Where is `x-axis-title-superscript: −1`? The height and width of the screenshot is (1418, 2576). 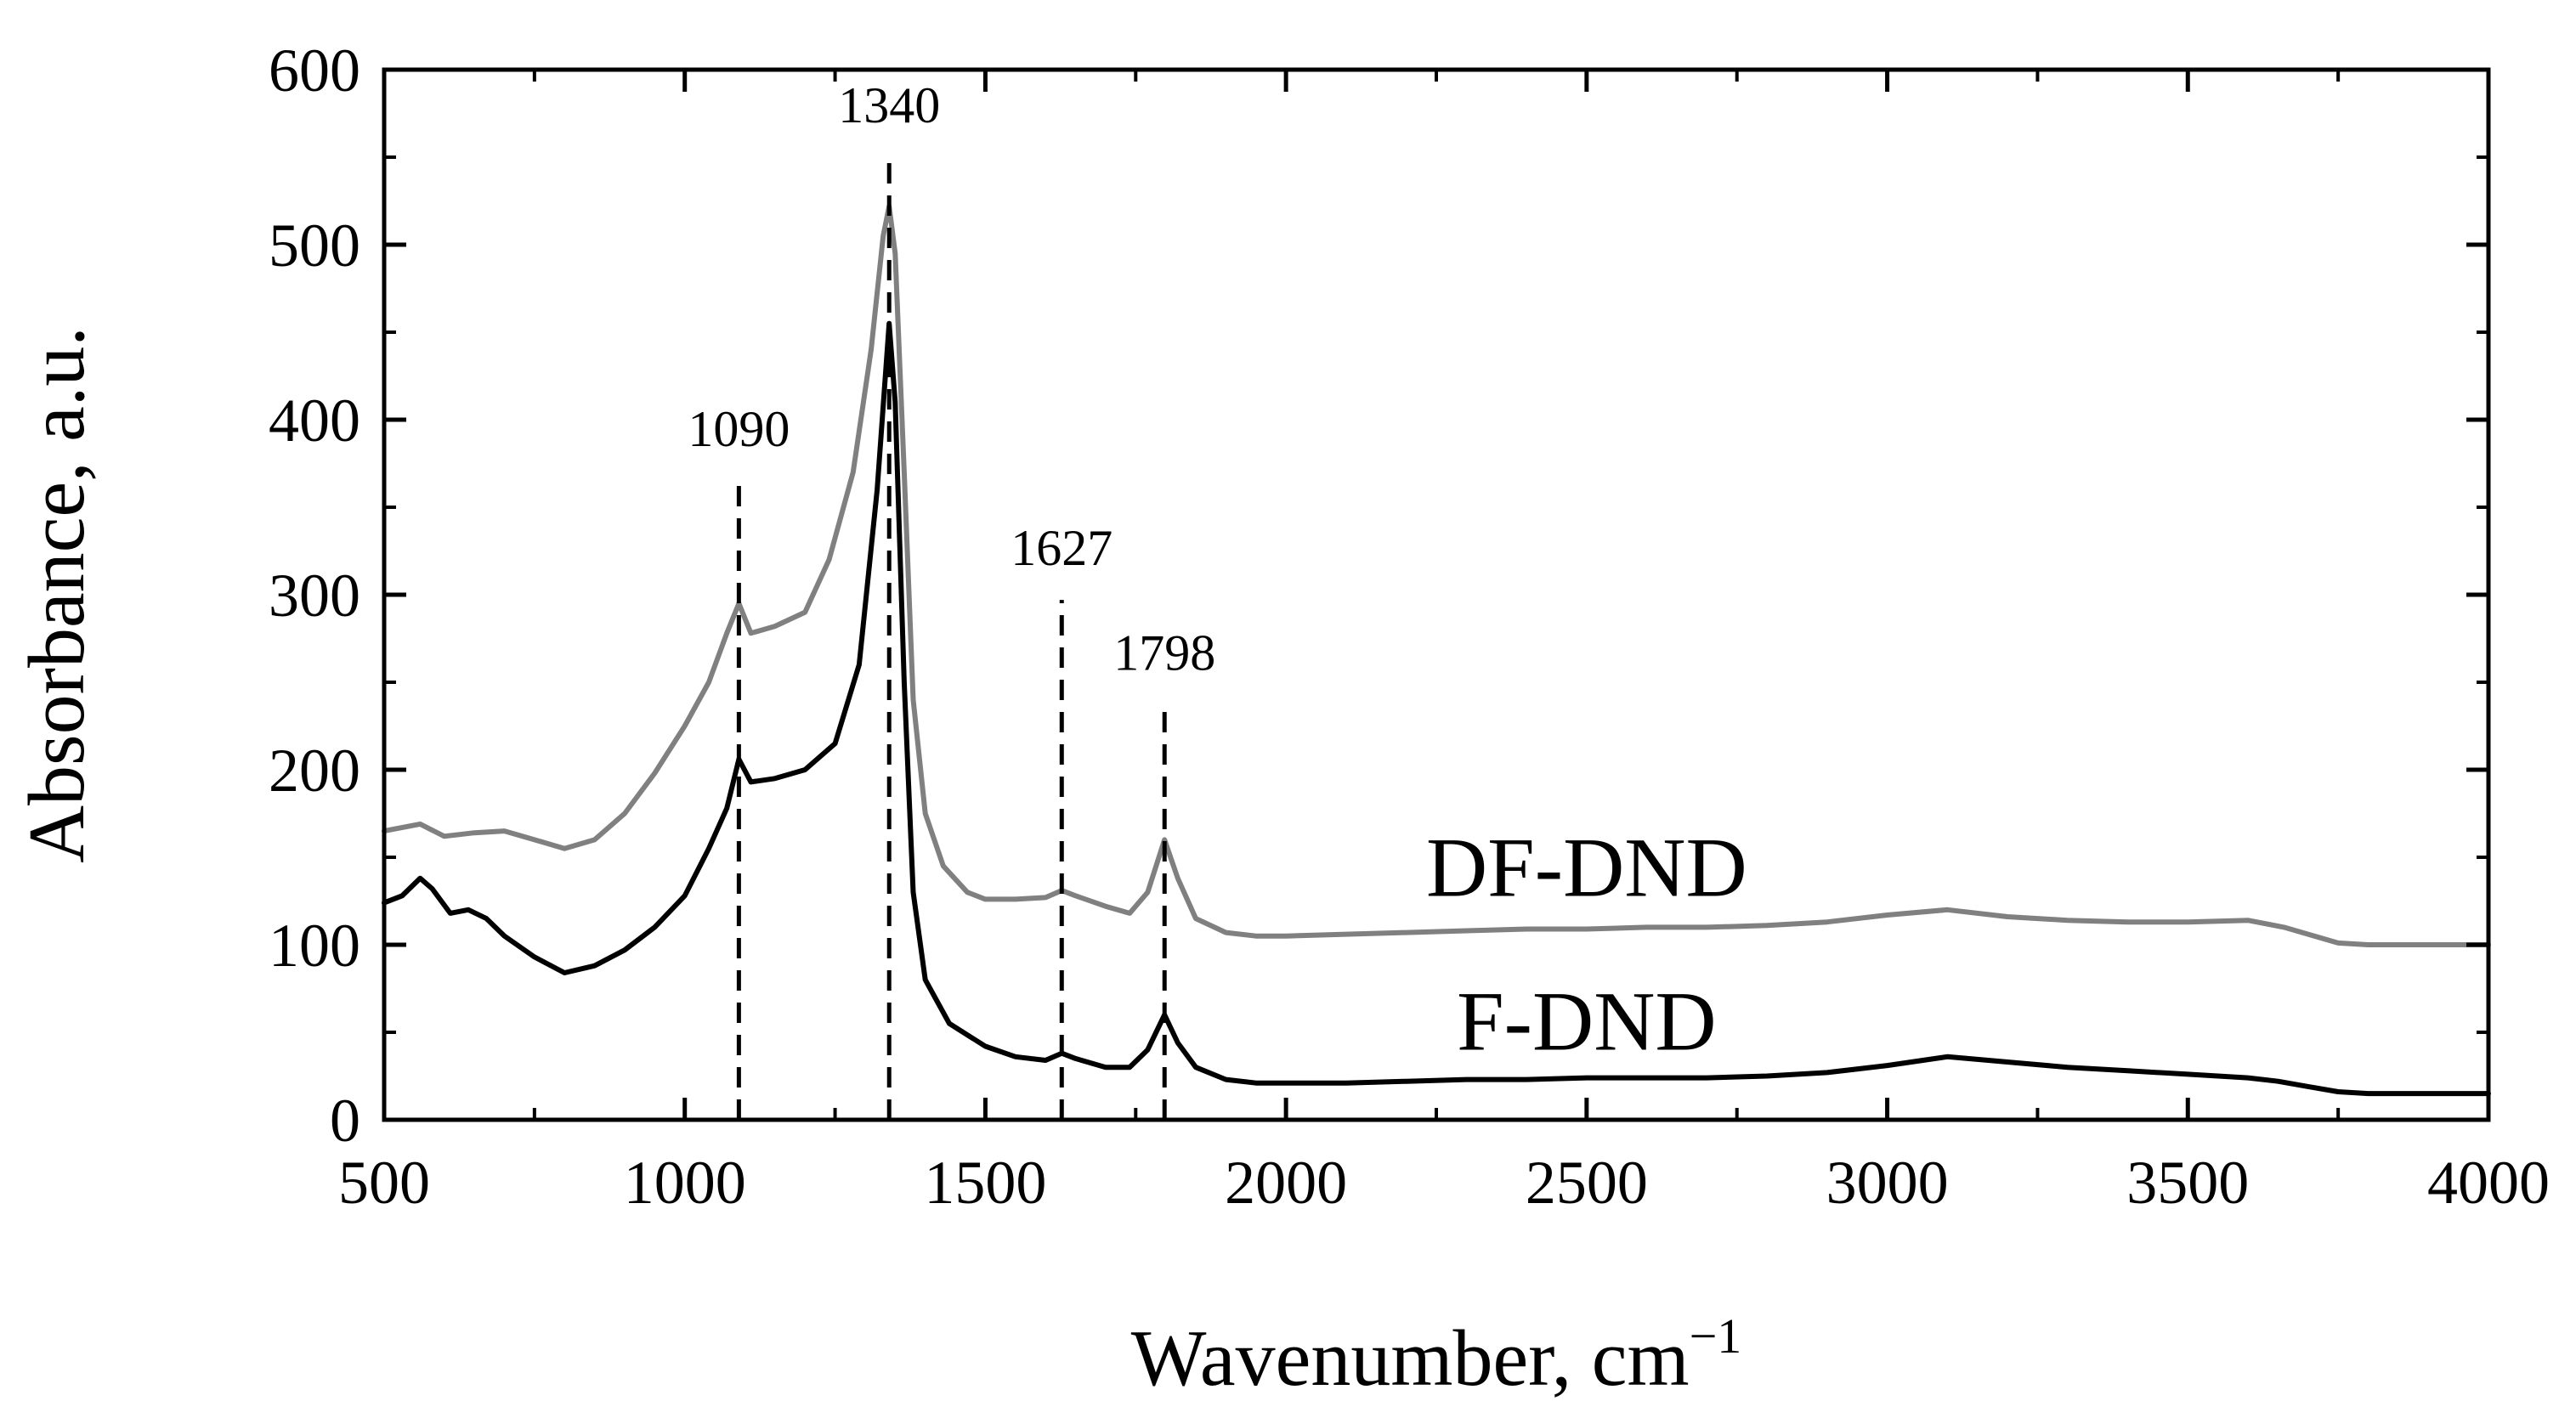
x-axis-title-superscript: −1 is located at coordinates (1716, 1336).